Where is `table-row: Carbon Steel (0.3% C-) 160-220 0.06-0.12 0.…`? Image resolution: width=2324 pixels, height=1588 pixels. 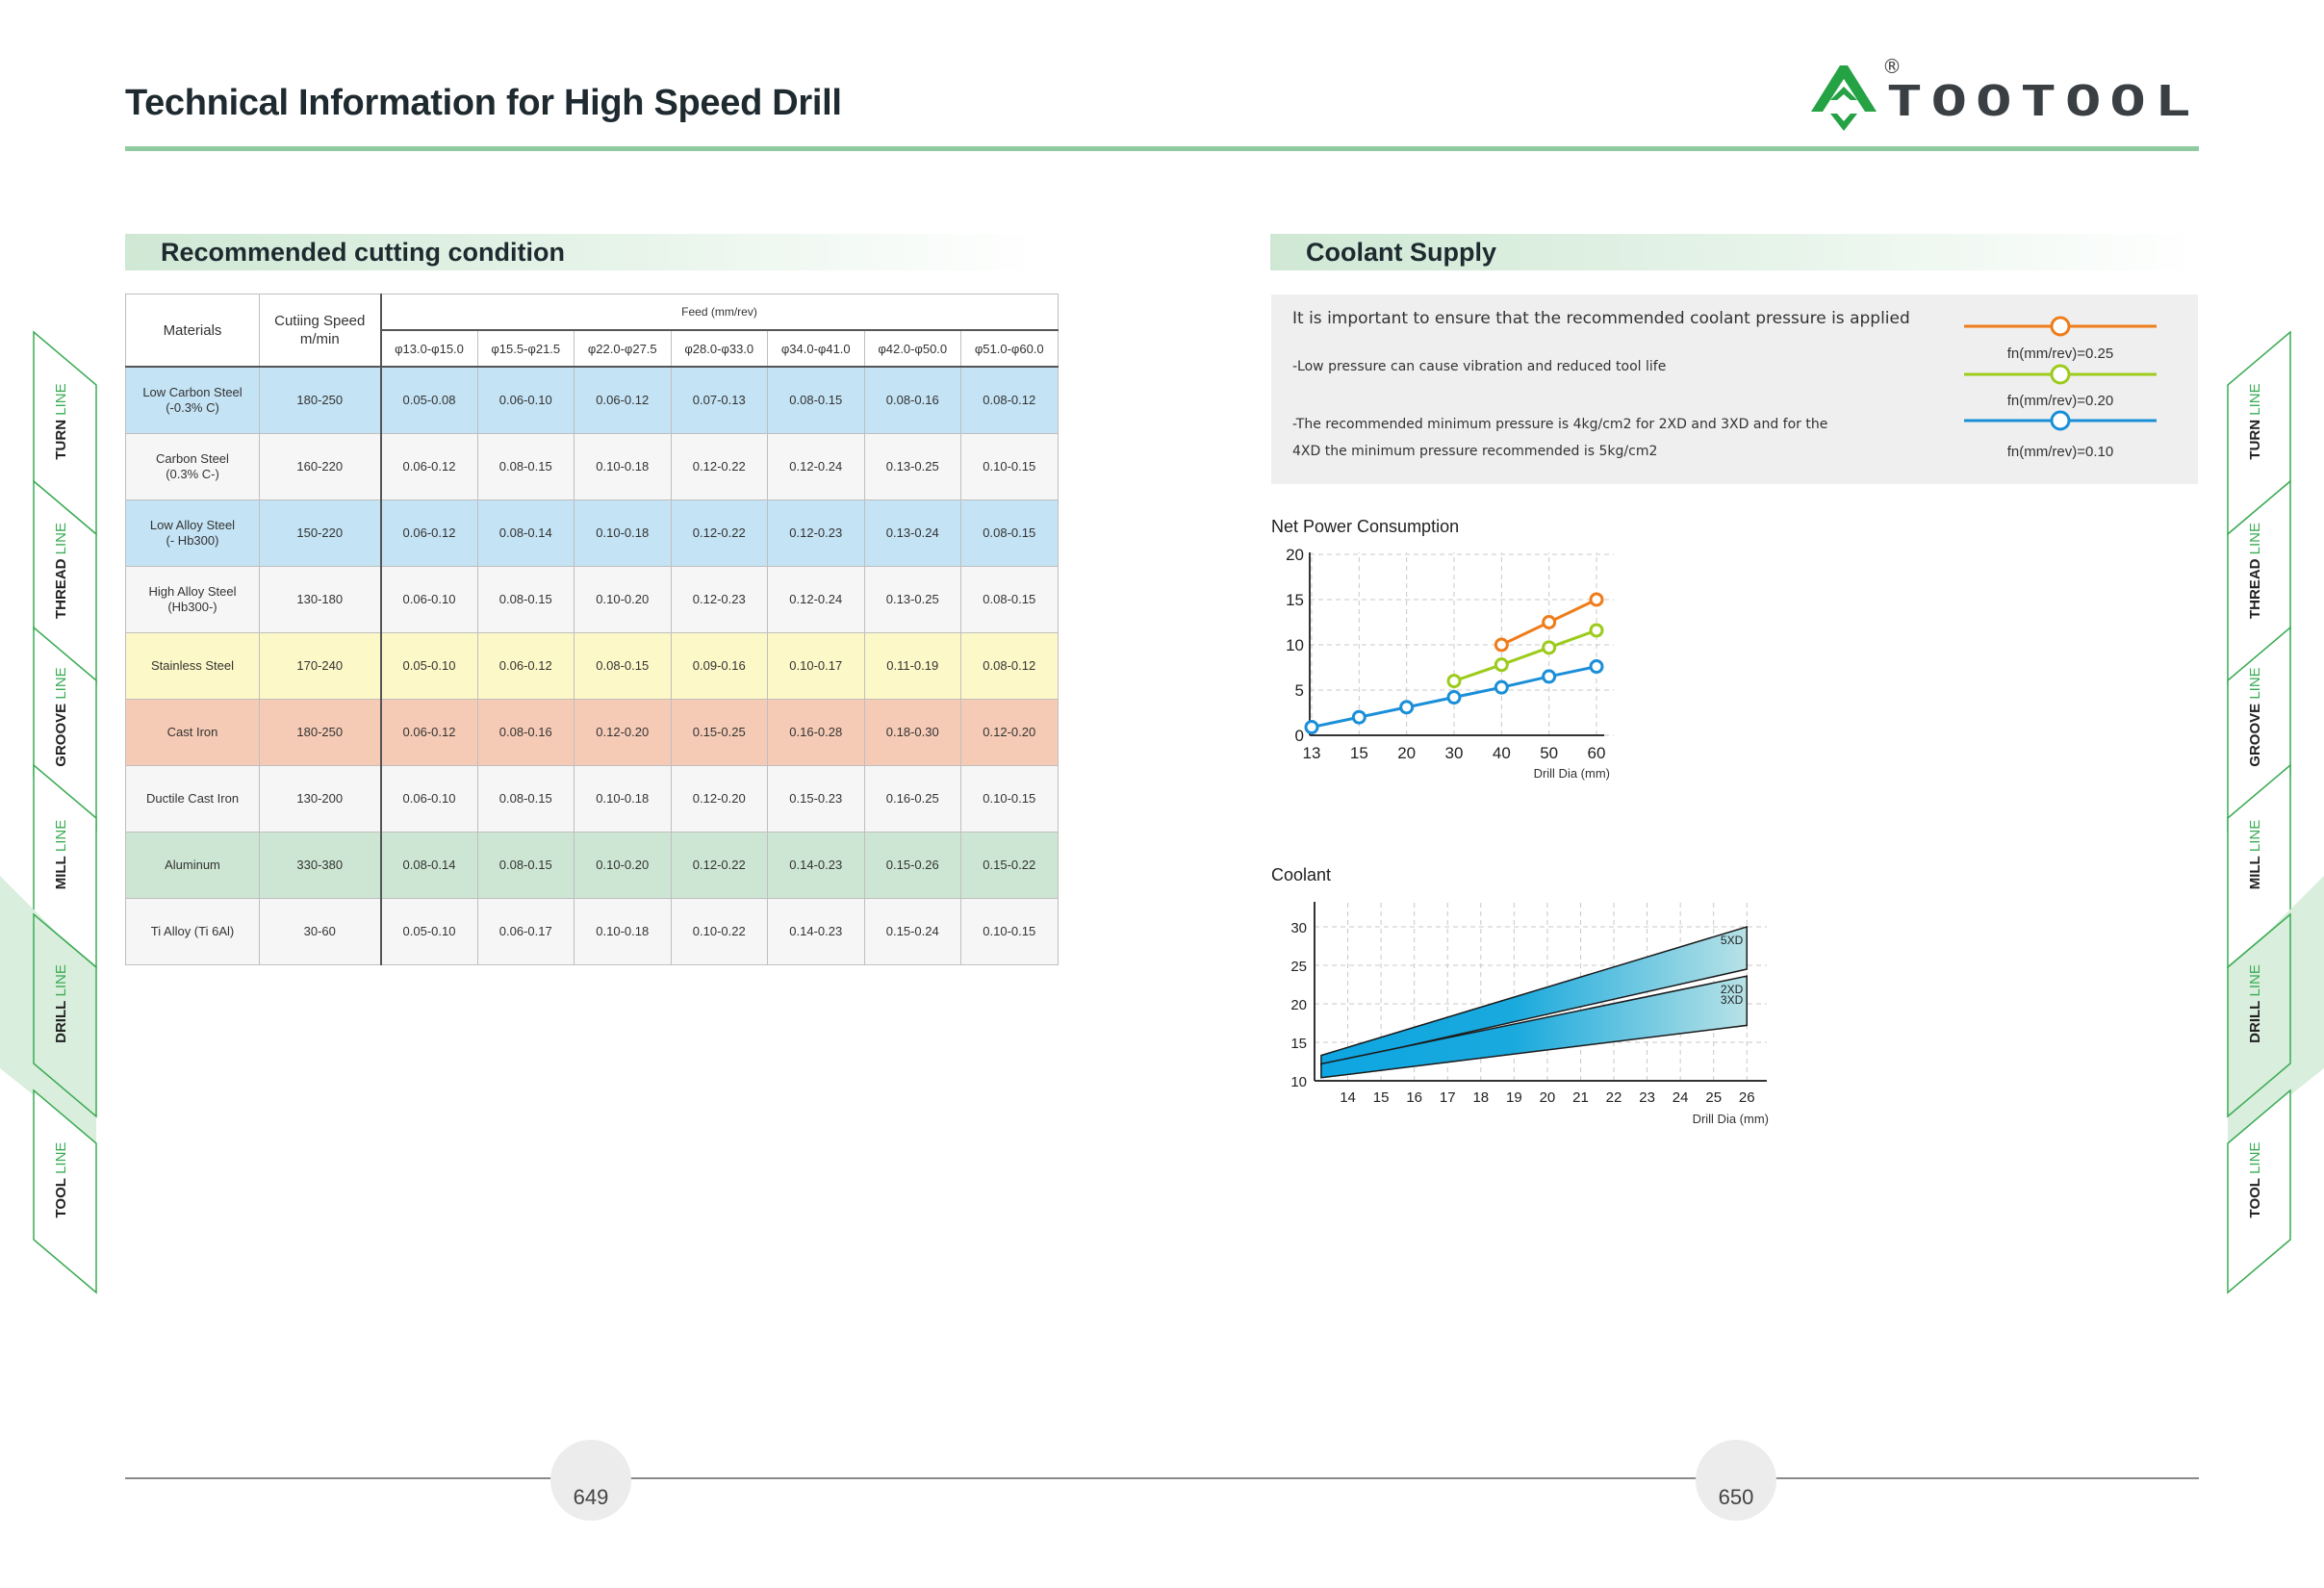 table-row: Carbon Steel (0.3% C-) 160-220 0.06-0.12 0.… is located at coordinates (592, 466).